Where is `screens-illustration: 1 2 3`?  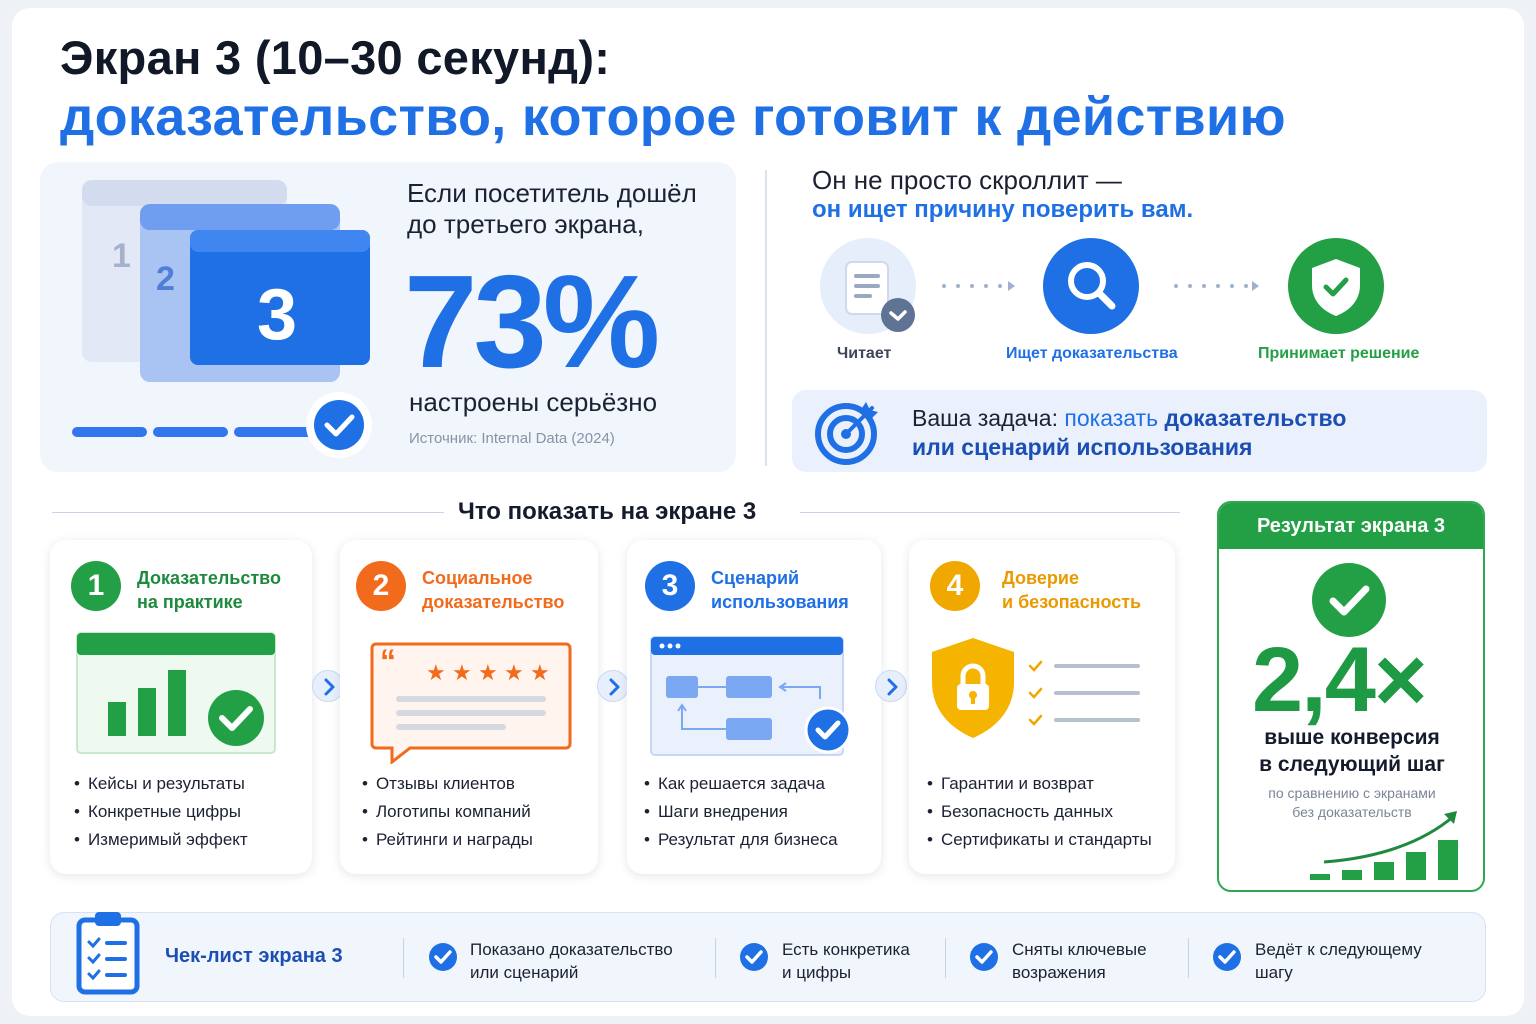 screens-illustration: 1 2 3 is located at coordinates (222, 319).